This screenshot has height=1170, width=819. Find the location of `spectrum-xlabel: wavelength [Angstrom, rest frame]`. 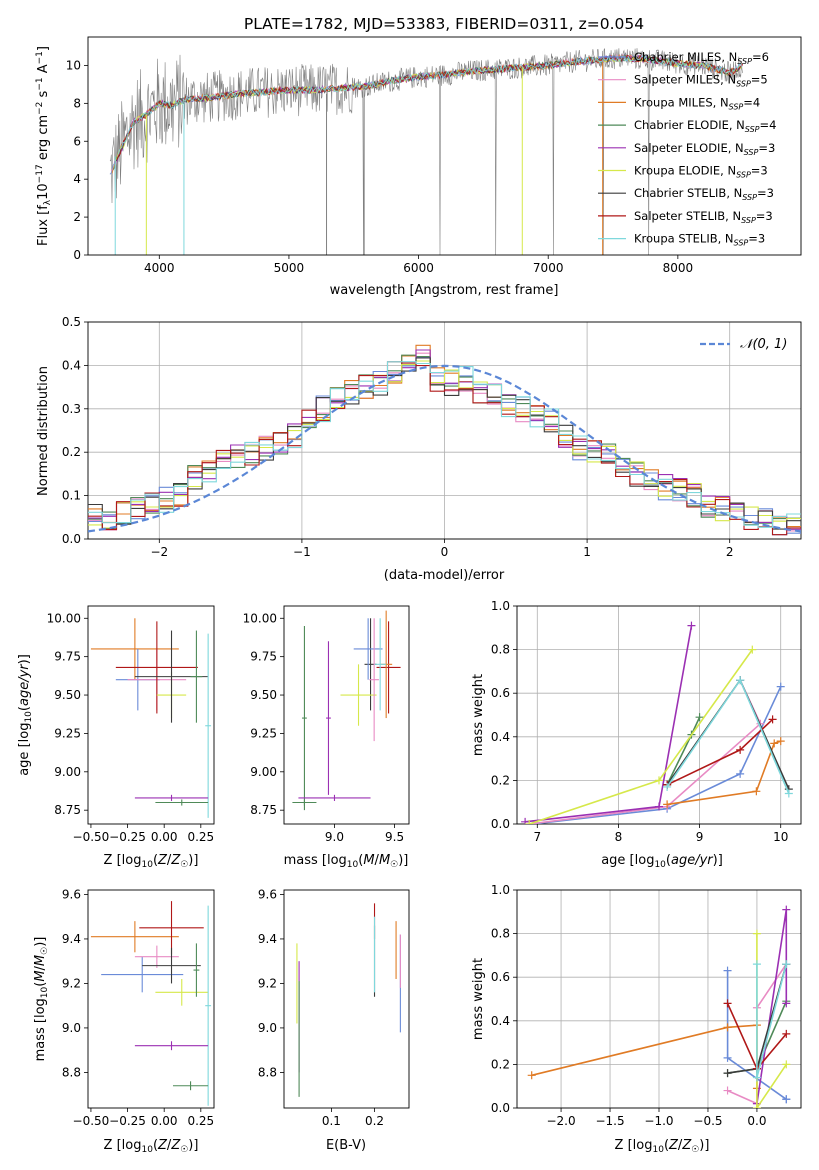

spectrum-xlabel: wavelength [Angstrom, rest frame] is located at coordinates (444, 290).